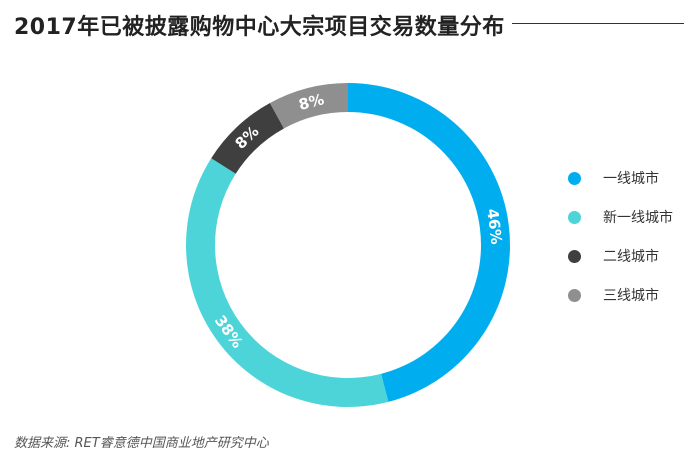 The height and width of the screenshot is (465, 700). What do you see at coordinates (631, 296) in the screenshot?
I see `legend-label: 三线城市` at bounding box center [631, 296].